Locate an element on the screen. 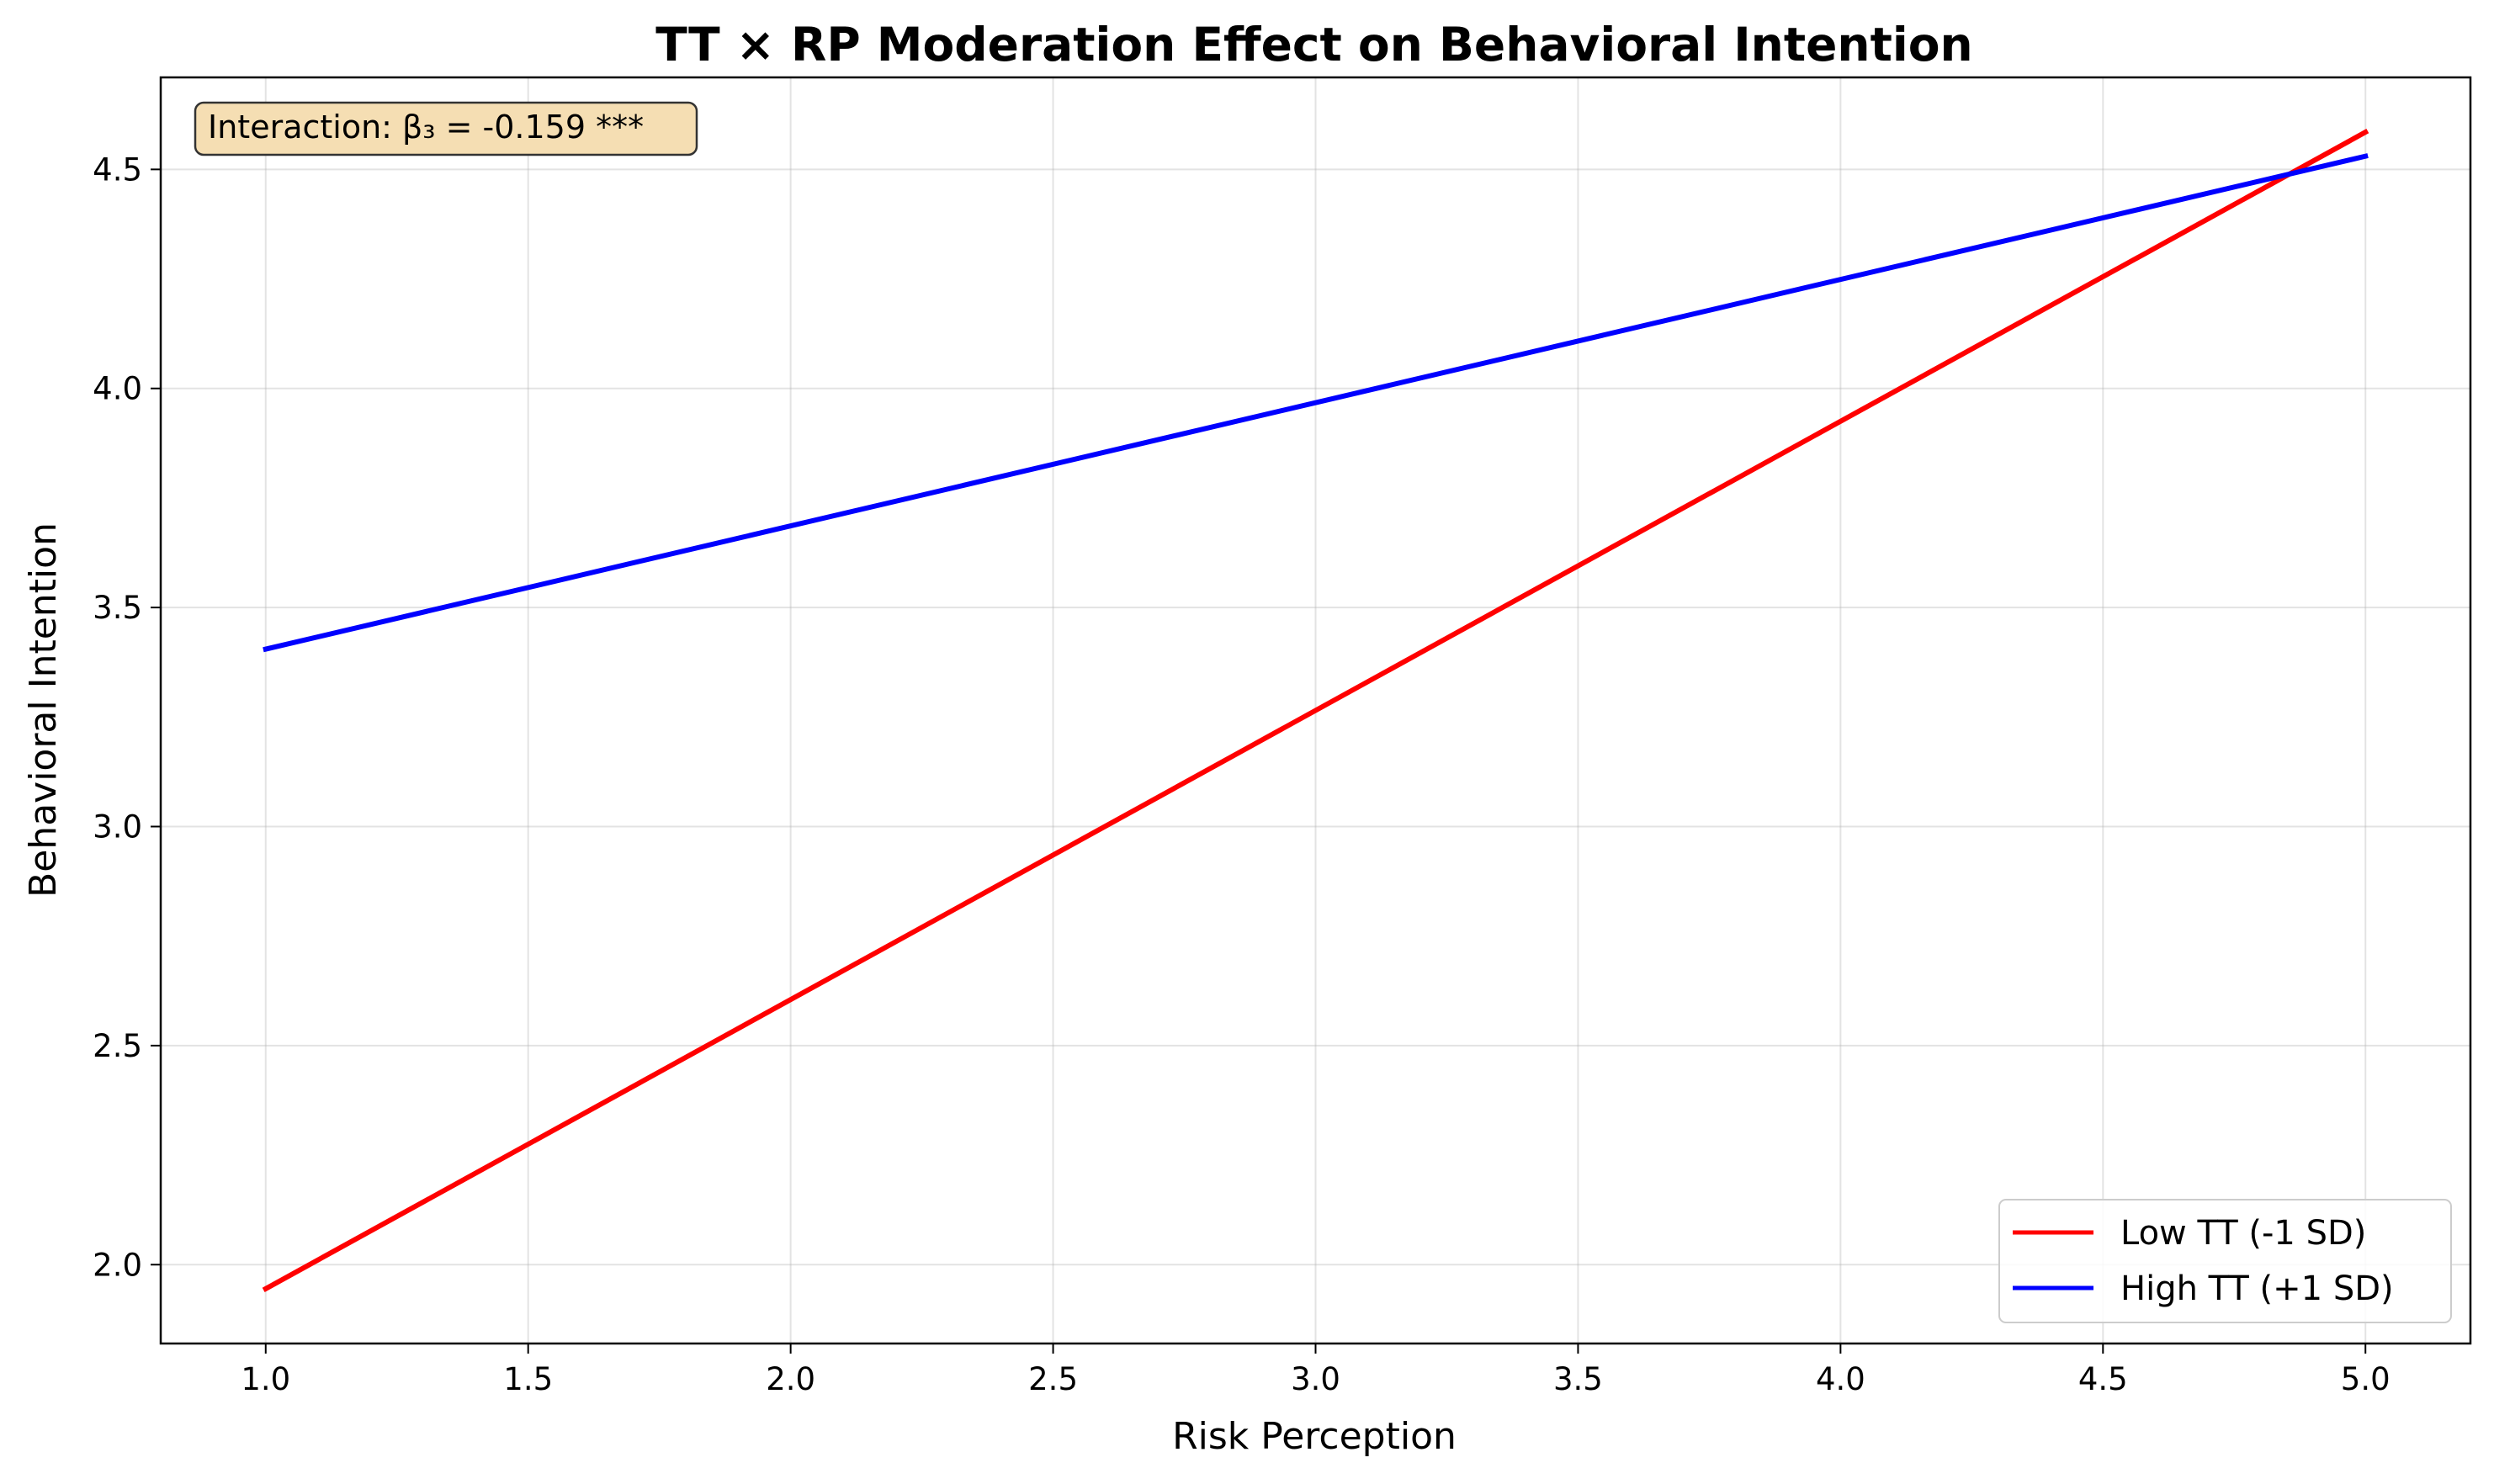 The height and width of the screenshot is (1484, 2494). x-tick-label: 4.0 is located at coordinates (1840, 1379).